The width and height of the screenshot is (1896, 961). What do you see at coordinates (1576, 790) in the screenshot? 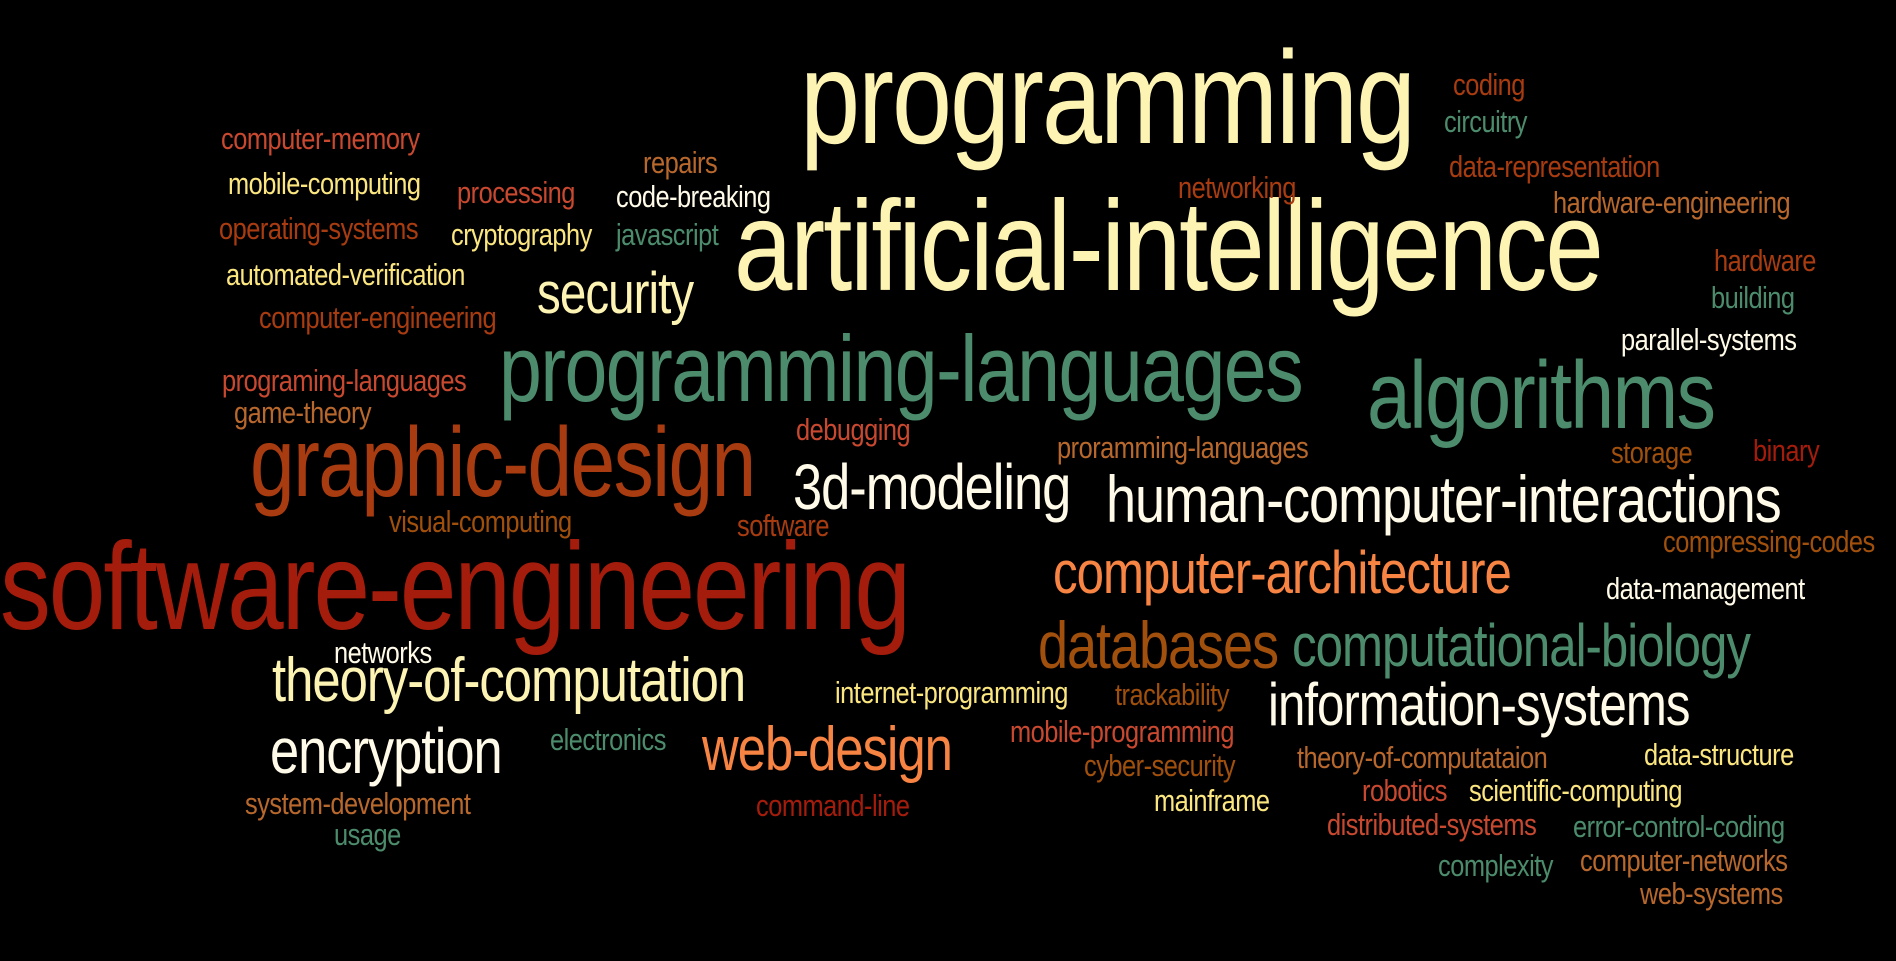
I see `word-scientific-computing: scientific-computing` at bounding box center [1576, 790].